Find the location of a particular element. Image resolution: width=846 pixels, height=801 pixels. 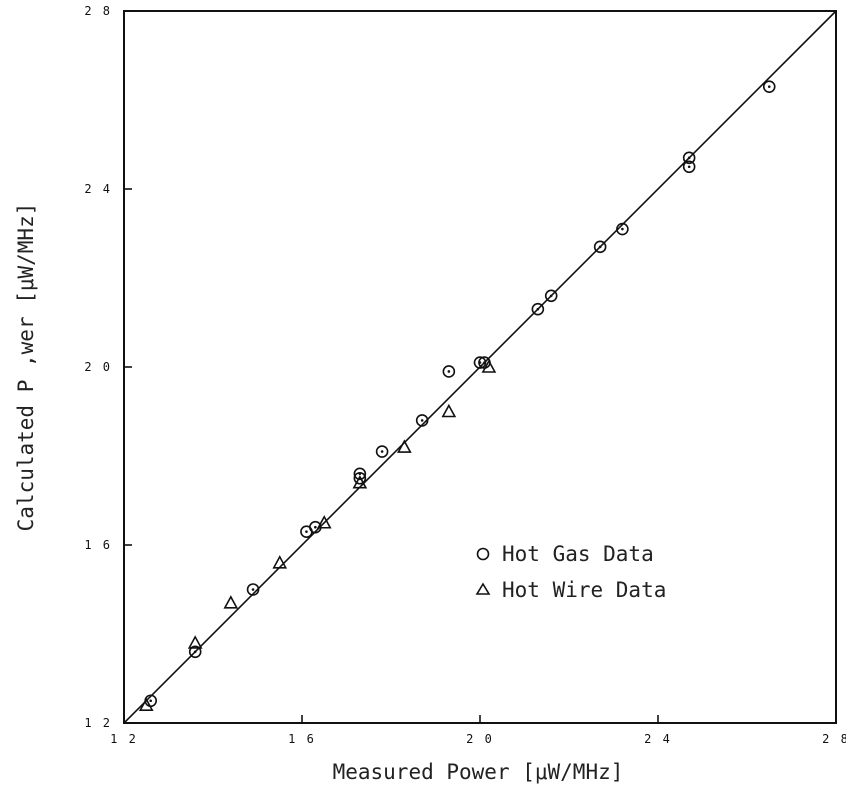

y-tick-label: 1 6 is located at coordinates (98, 545).